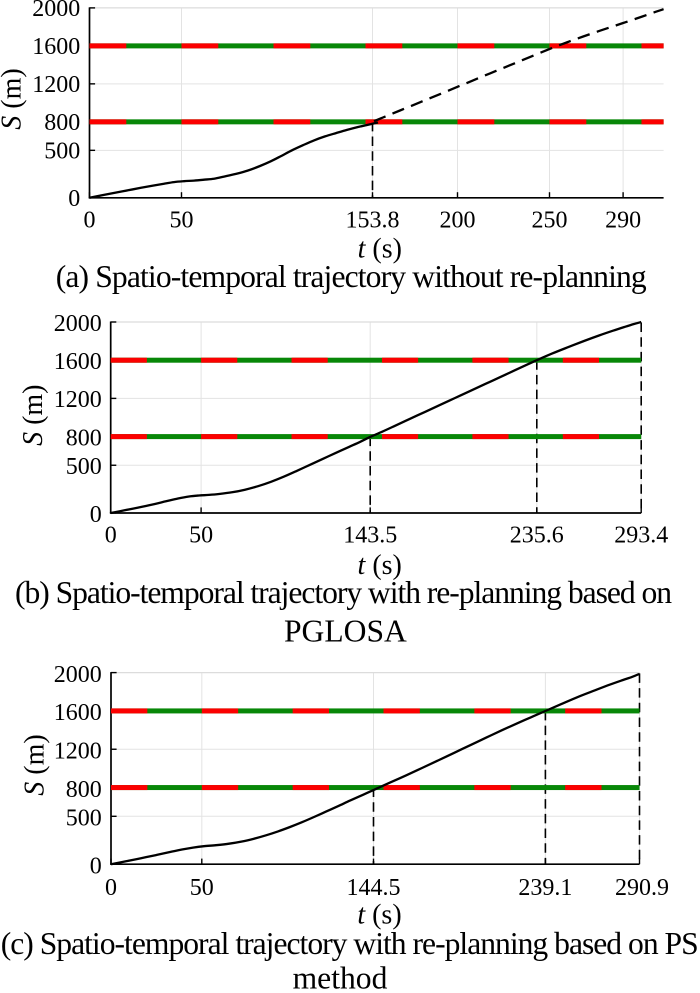 The image size is (700, 993). I want to click on svg-text: PGLOSA, so click(345, 631).